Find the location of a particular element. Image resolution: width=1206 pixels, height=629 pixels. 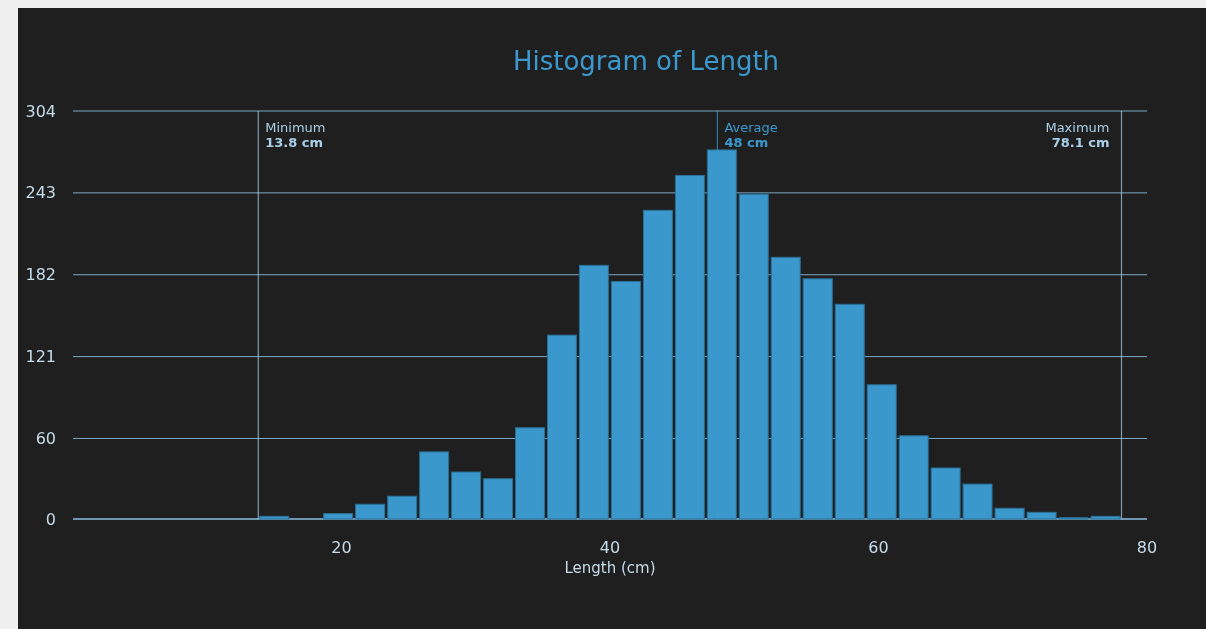

x-tick-label: 60 is located at coordinates (878, 547).